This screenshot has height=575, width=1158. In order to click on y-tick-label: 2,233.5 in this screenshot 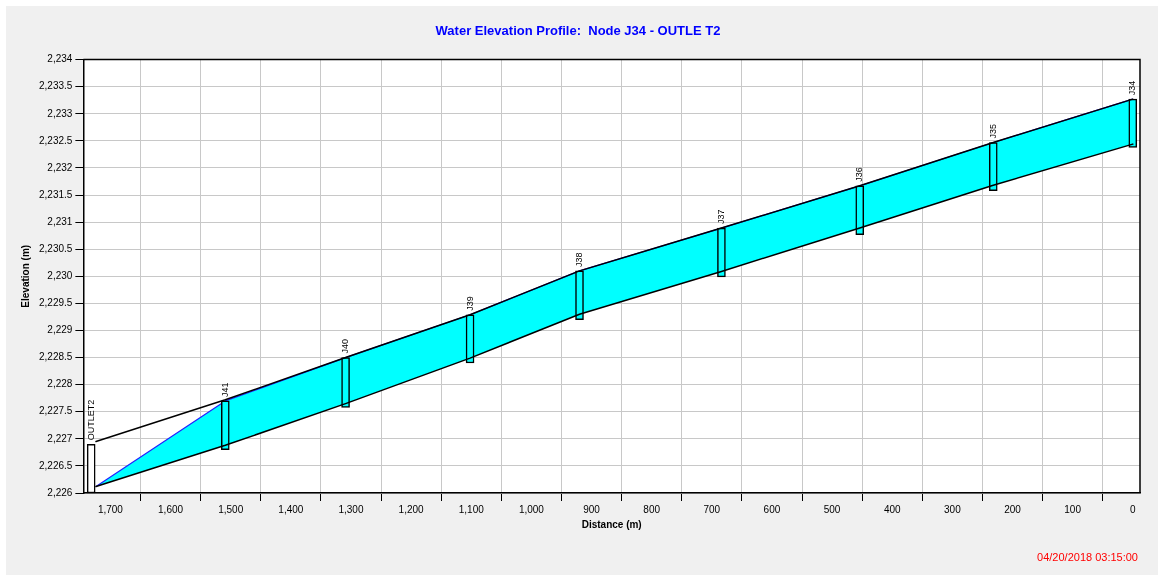, I will do `click(55, 86)`.